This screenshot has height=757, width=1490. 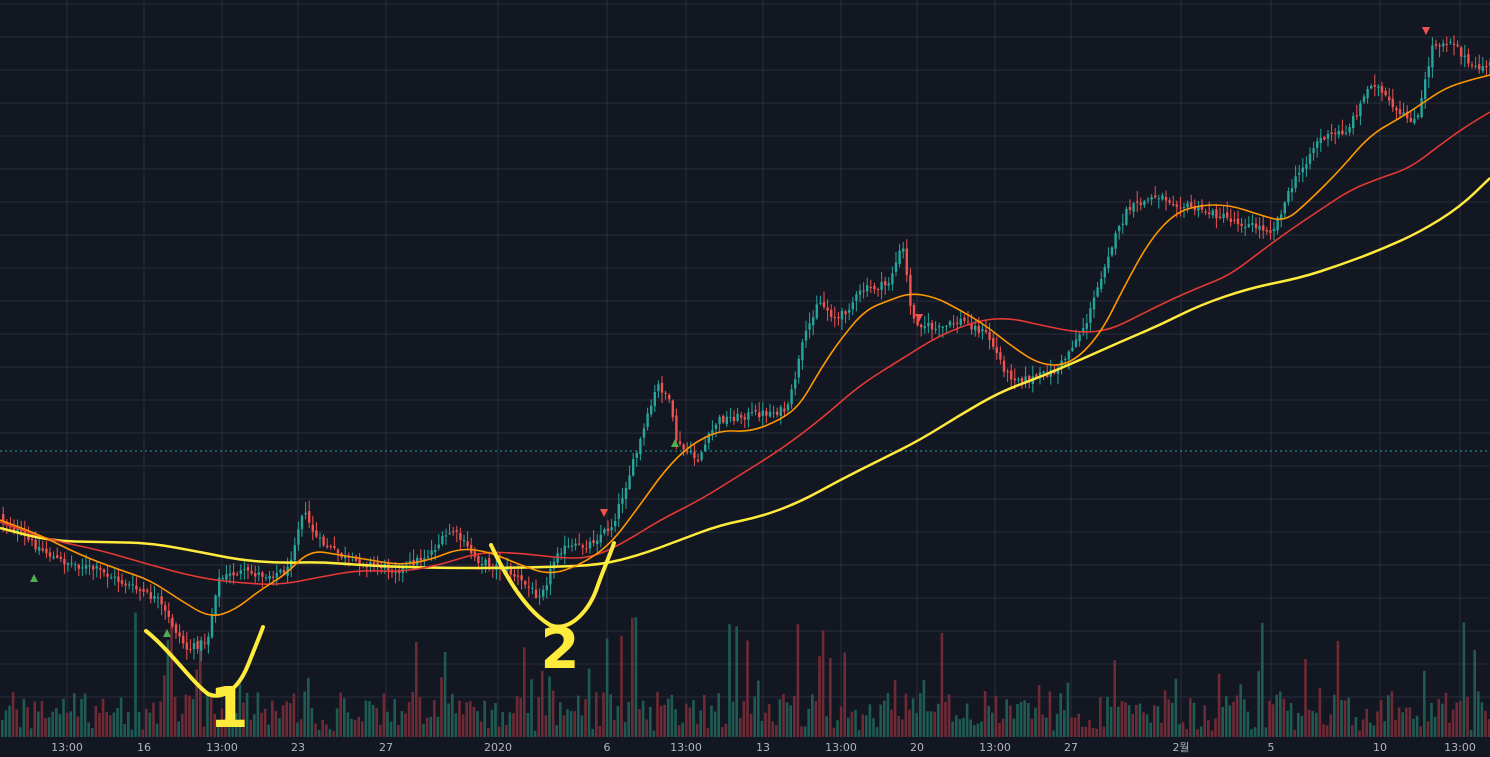 What do you see at coordinates (1271, 747) in the screenshot?
I see `x-tick-label: 5` at bounding box center [1271, 747].